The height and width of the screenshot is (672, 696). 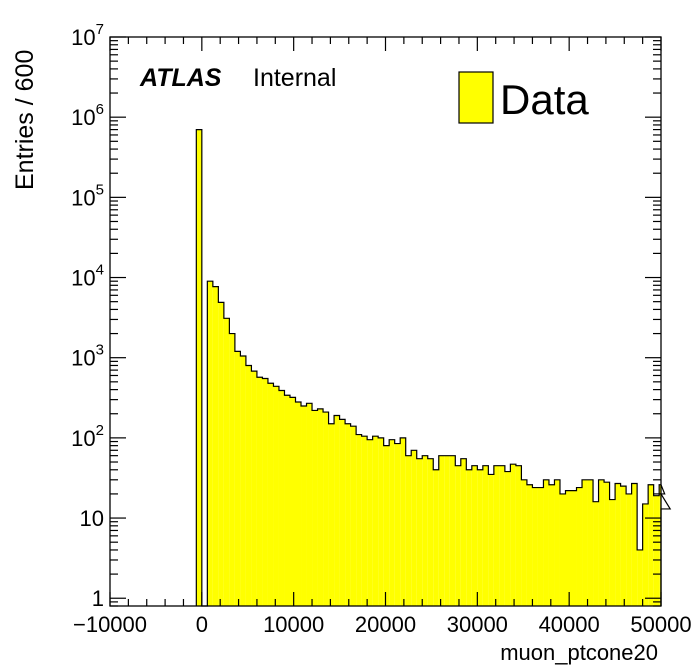 What do you see at coordinates (579, 652) in the screenshot?
I see `x-axis-label: muon_ptcone20` at bounding box center [579, 652].